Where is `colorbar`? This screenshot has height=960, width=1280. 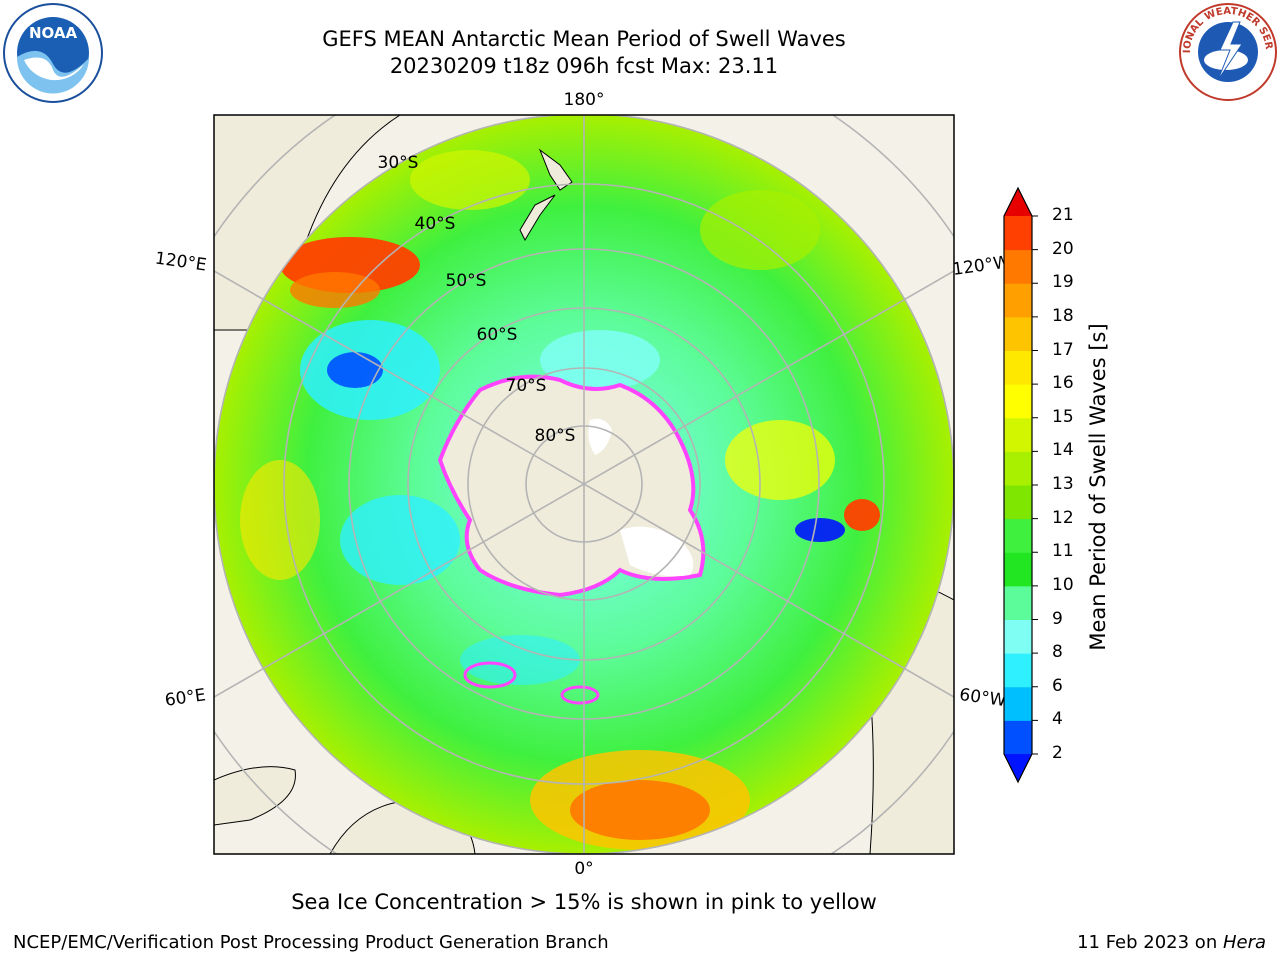
colorbar is located at coordinates (1020, 485).